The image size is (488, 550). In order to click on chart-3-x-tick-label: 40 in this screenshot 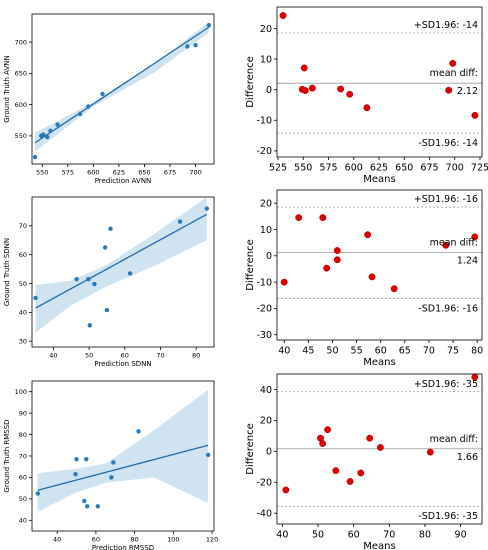, I will do `click(53, 356)`.